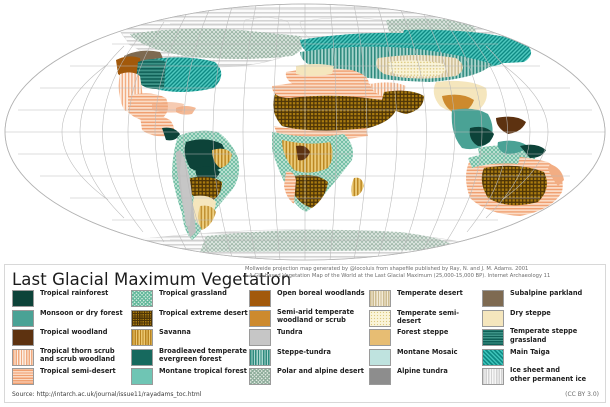  I want to click on legend-item: Savanna, so click(190, 338).